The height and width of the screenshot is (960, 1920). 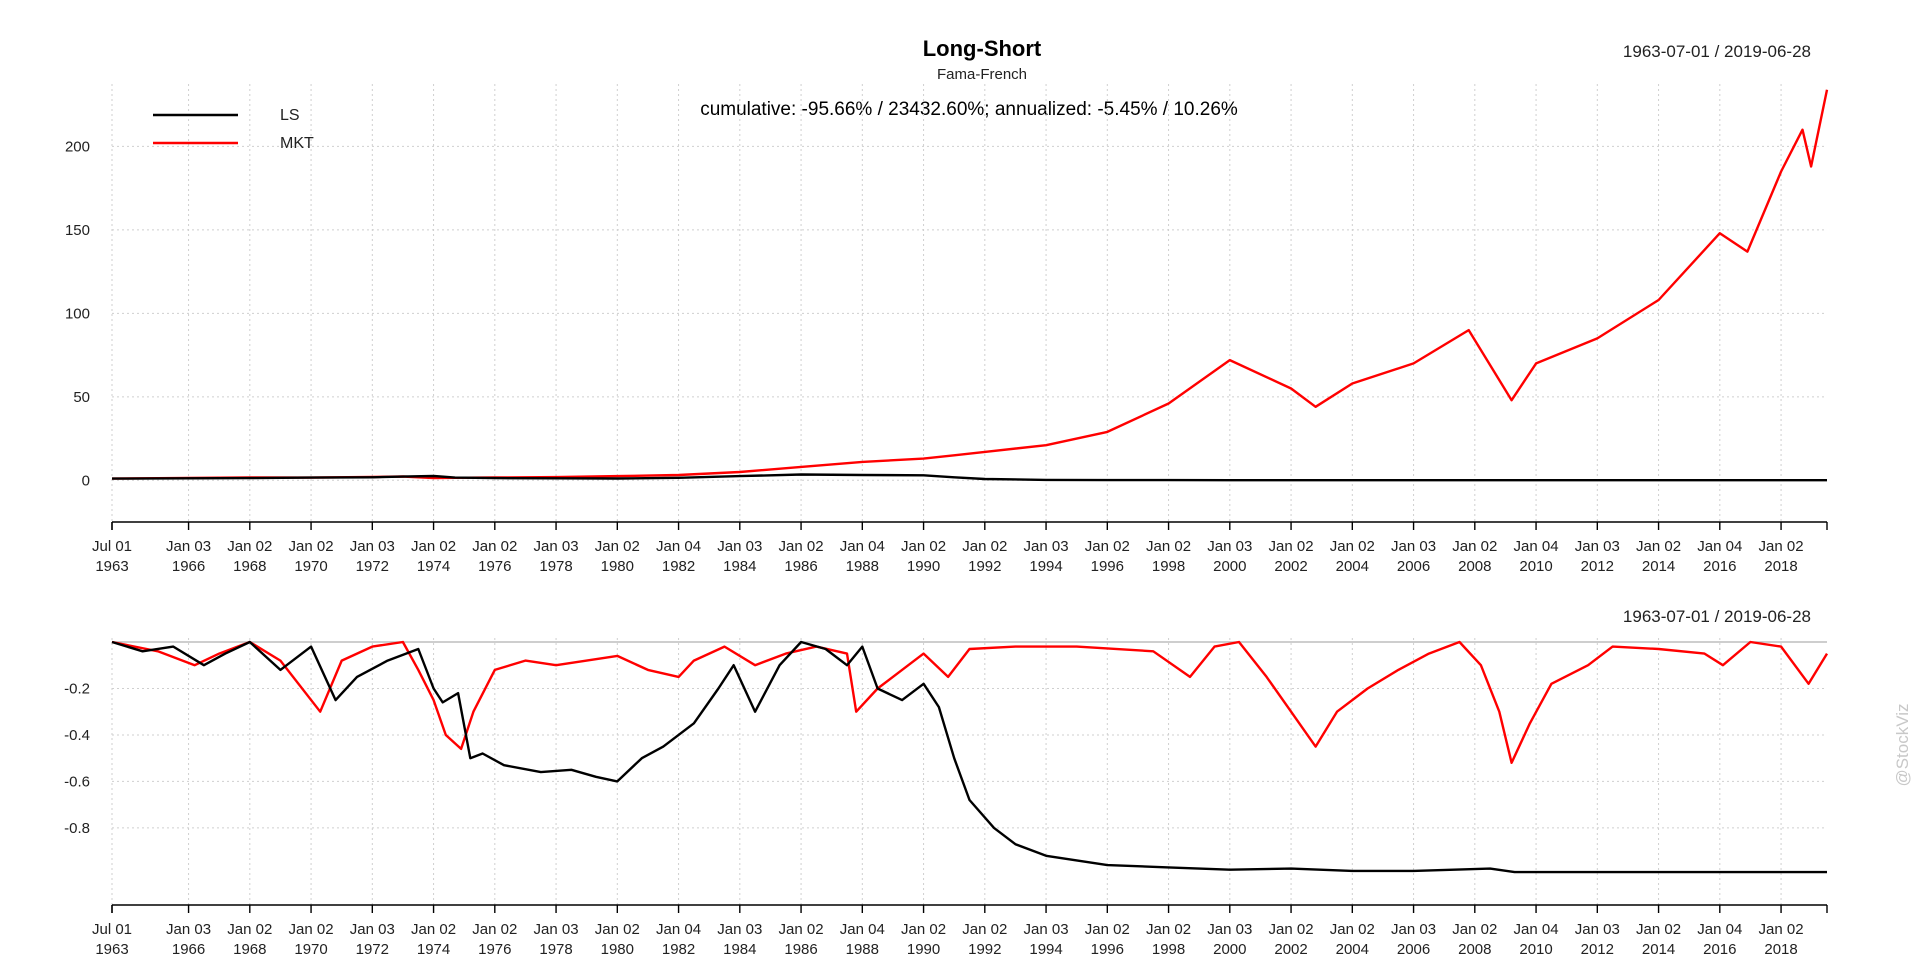 What do you see at coordinates (297, 143) in the screenshot?
I see `legend-label-mkt: MKT` at bounding box center [297, 143].